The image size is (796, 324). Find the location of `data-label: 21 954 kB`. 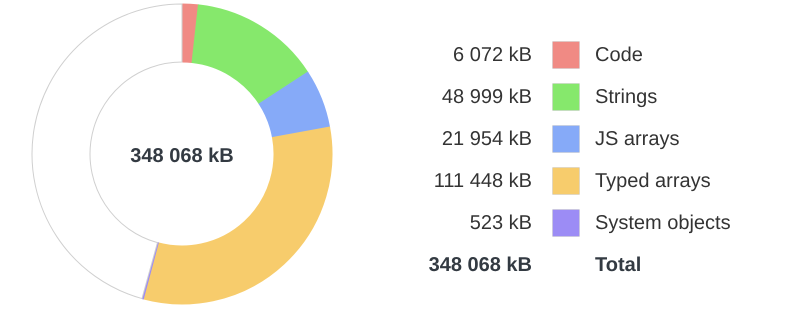

data-label: 21 954 kB is located at coordinates (487, 139).